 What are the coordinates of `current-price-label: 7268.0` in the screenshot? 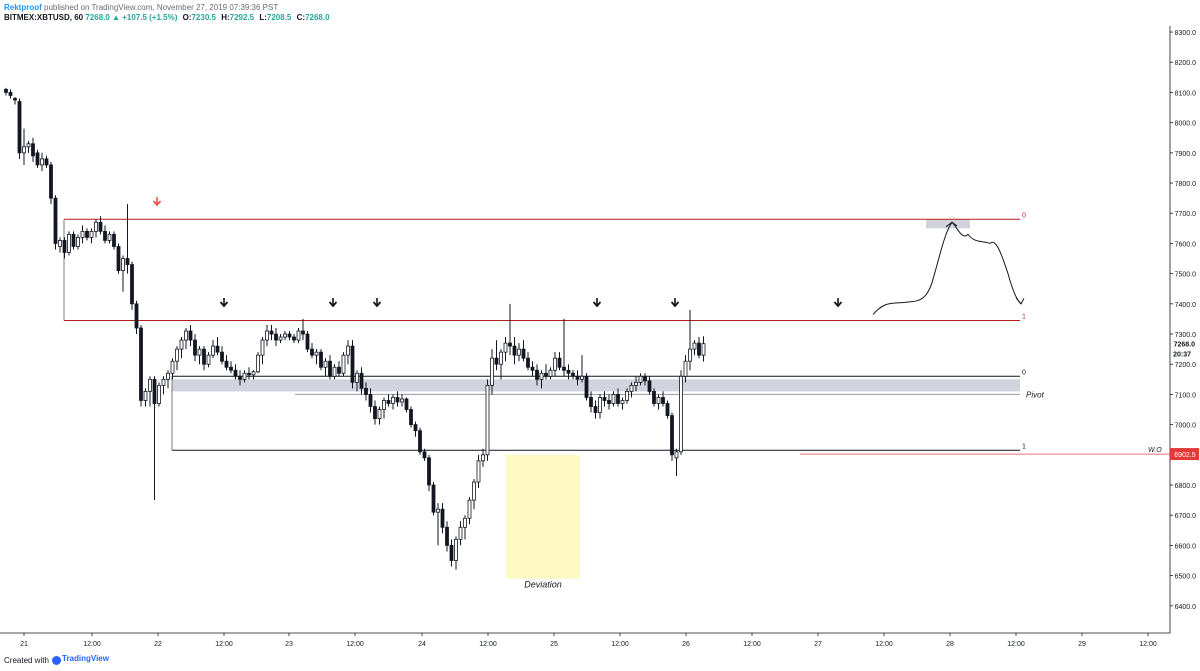 It's located at (1185, 345).